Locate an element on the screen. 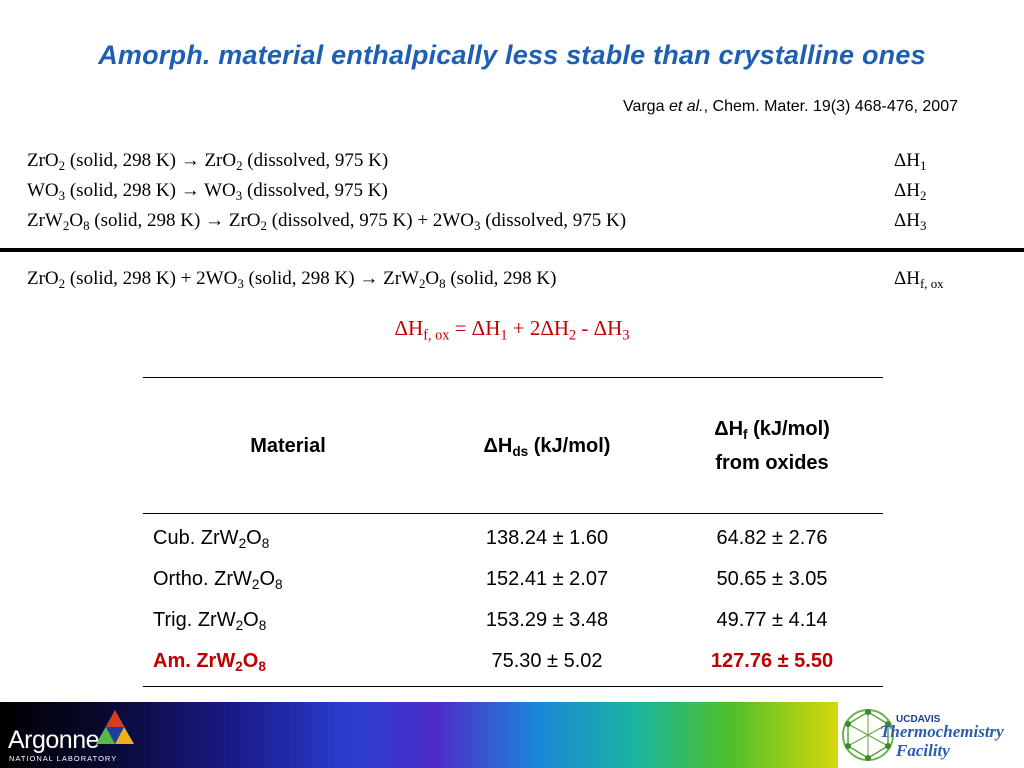 This screenshot has height=768, width=1024. hess-formula: ΔHf, ox = ΔH1 + 2ΔH2 - ΔH3 is located at coordinates (512, 330).